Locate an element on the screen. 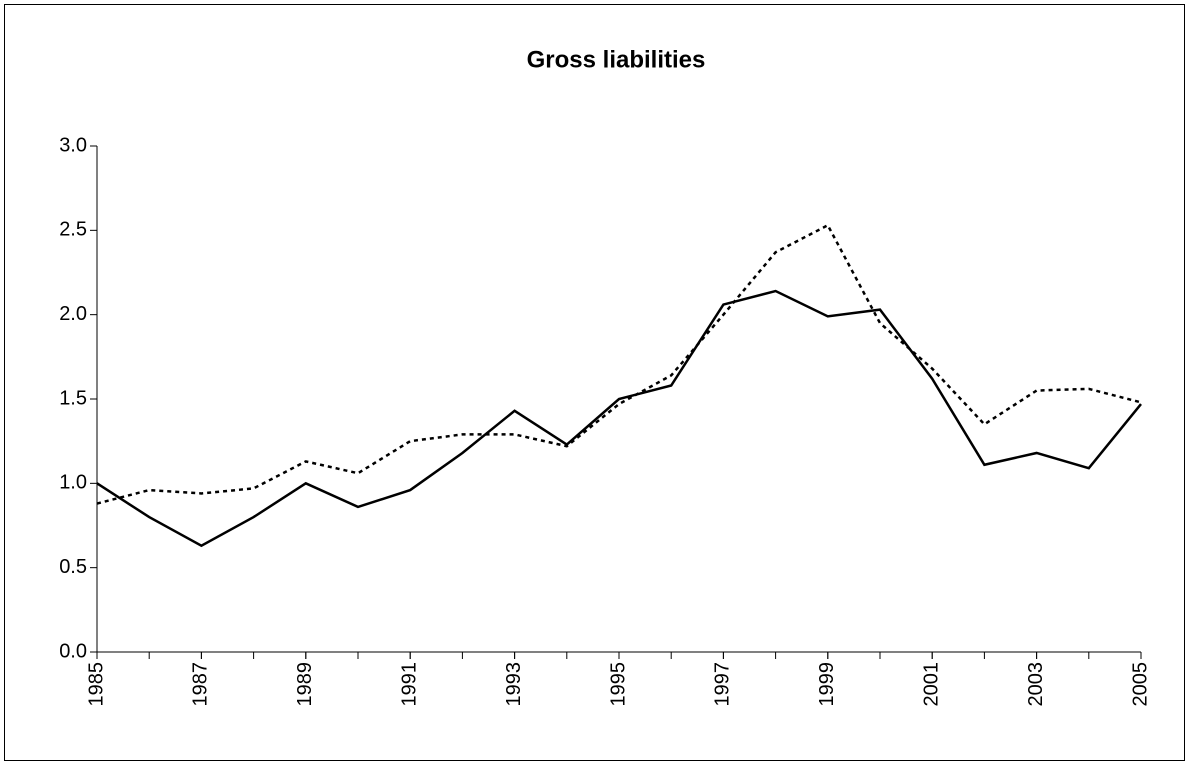  y-tick-label: 2.0 is located at coordinates (73, 314).